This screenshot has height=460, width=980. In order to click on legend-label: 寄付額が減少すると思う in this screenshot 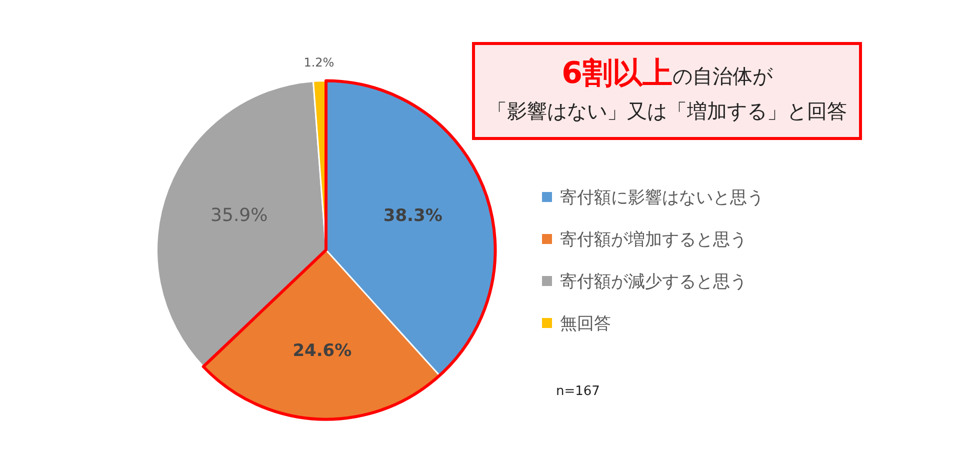, I will do `click(653, 281)`.